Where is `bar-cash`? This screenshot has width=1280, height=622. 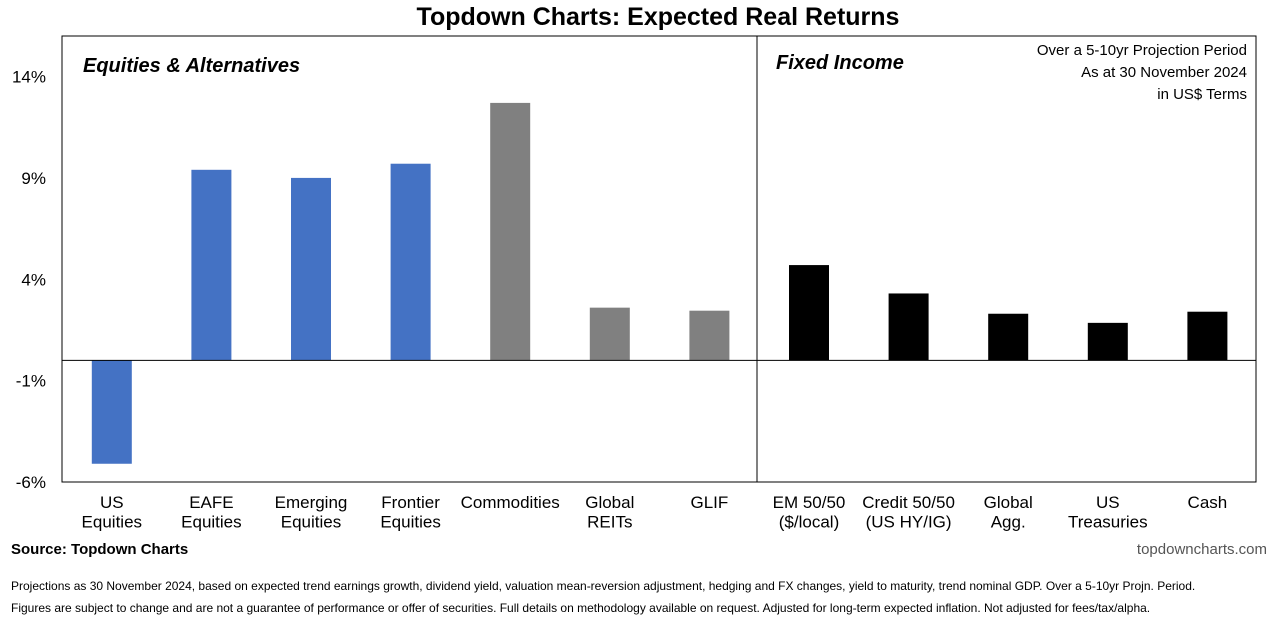 bar-cash is located at coordinates (1207, 336).